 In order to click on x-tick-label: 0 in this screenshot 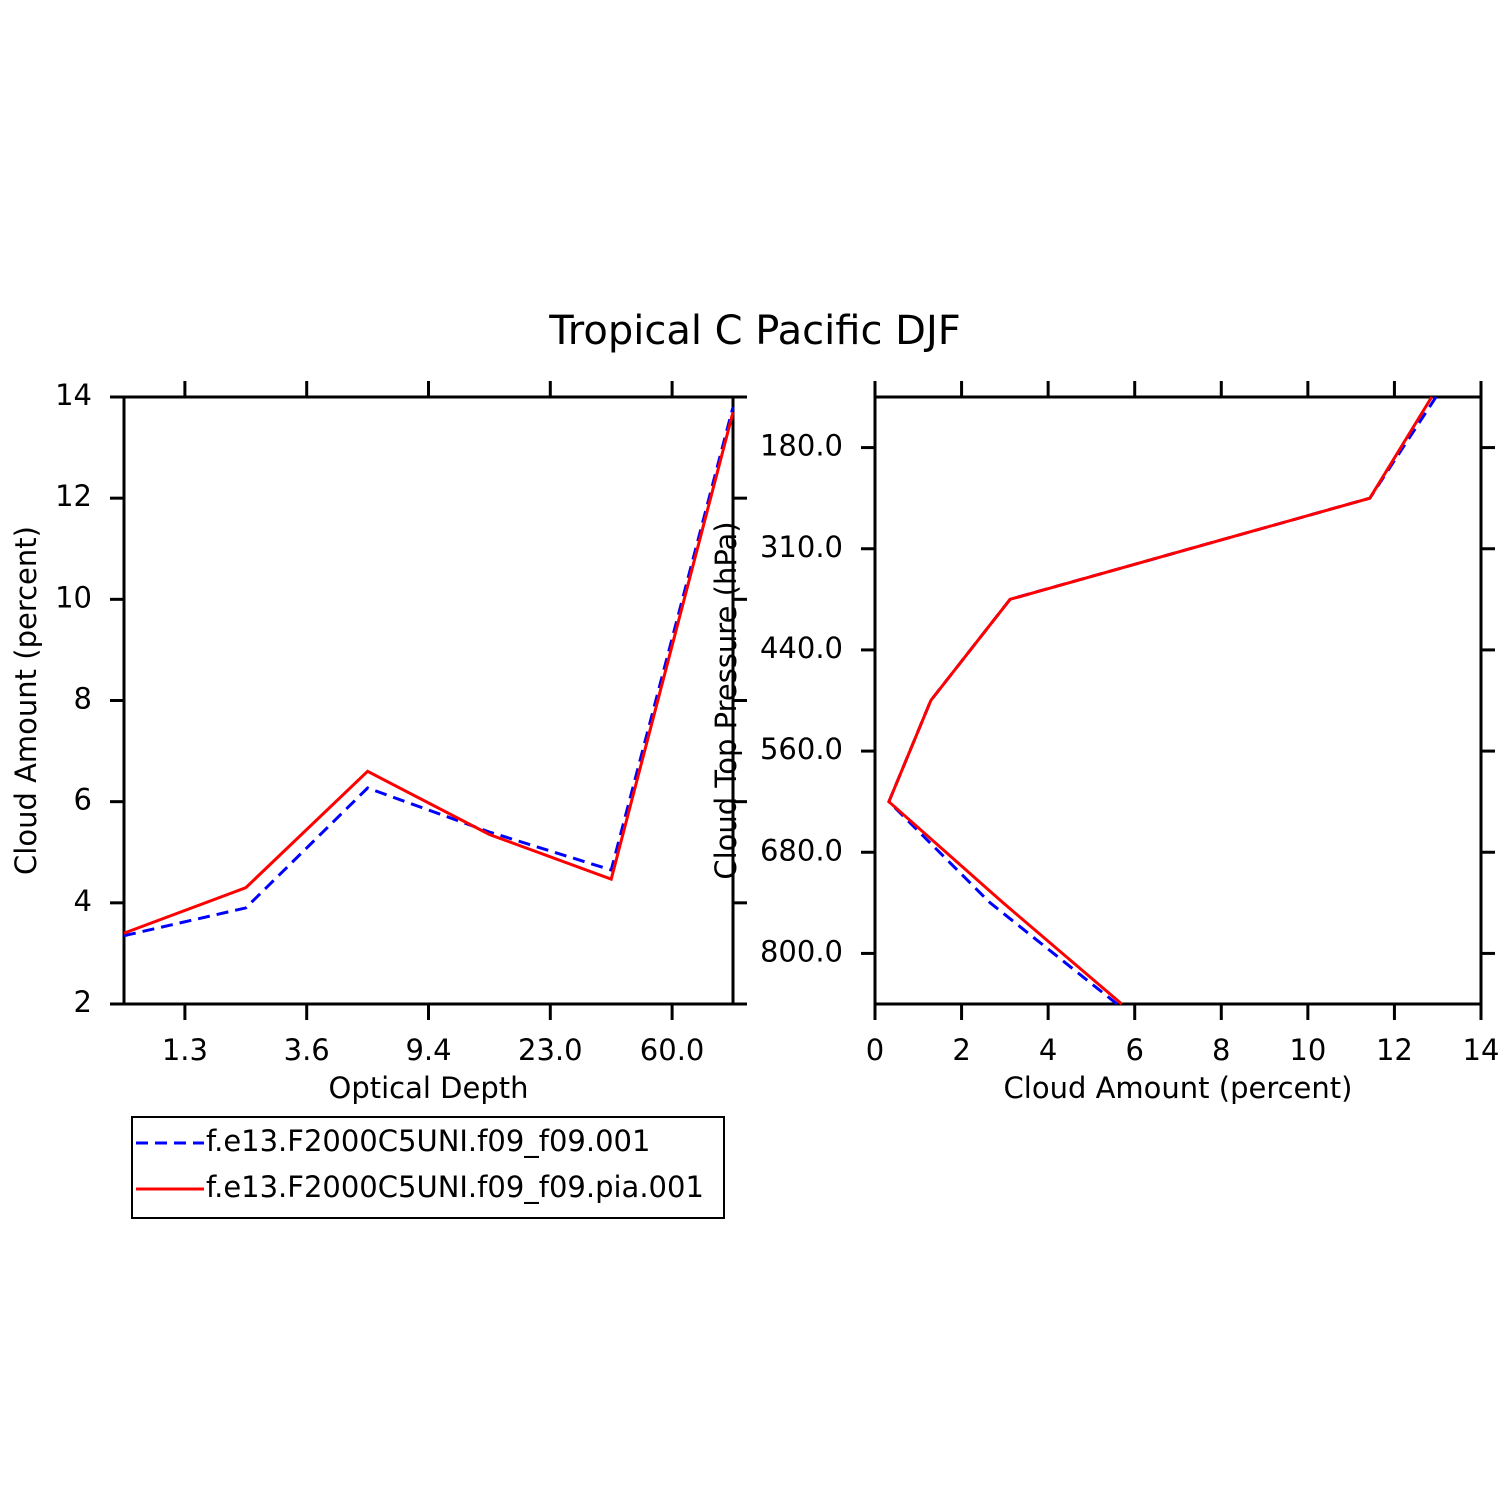, I will do `click(875, 1050)`.